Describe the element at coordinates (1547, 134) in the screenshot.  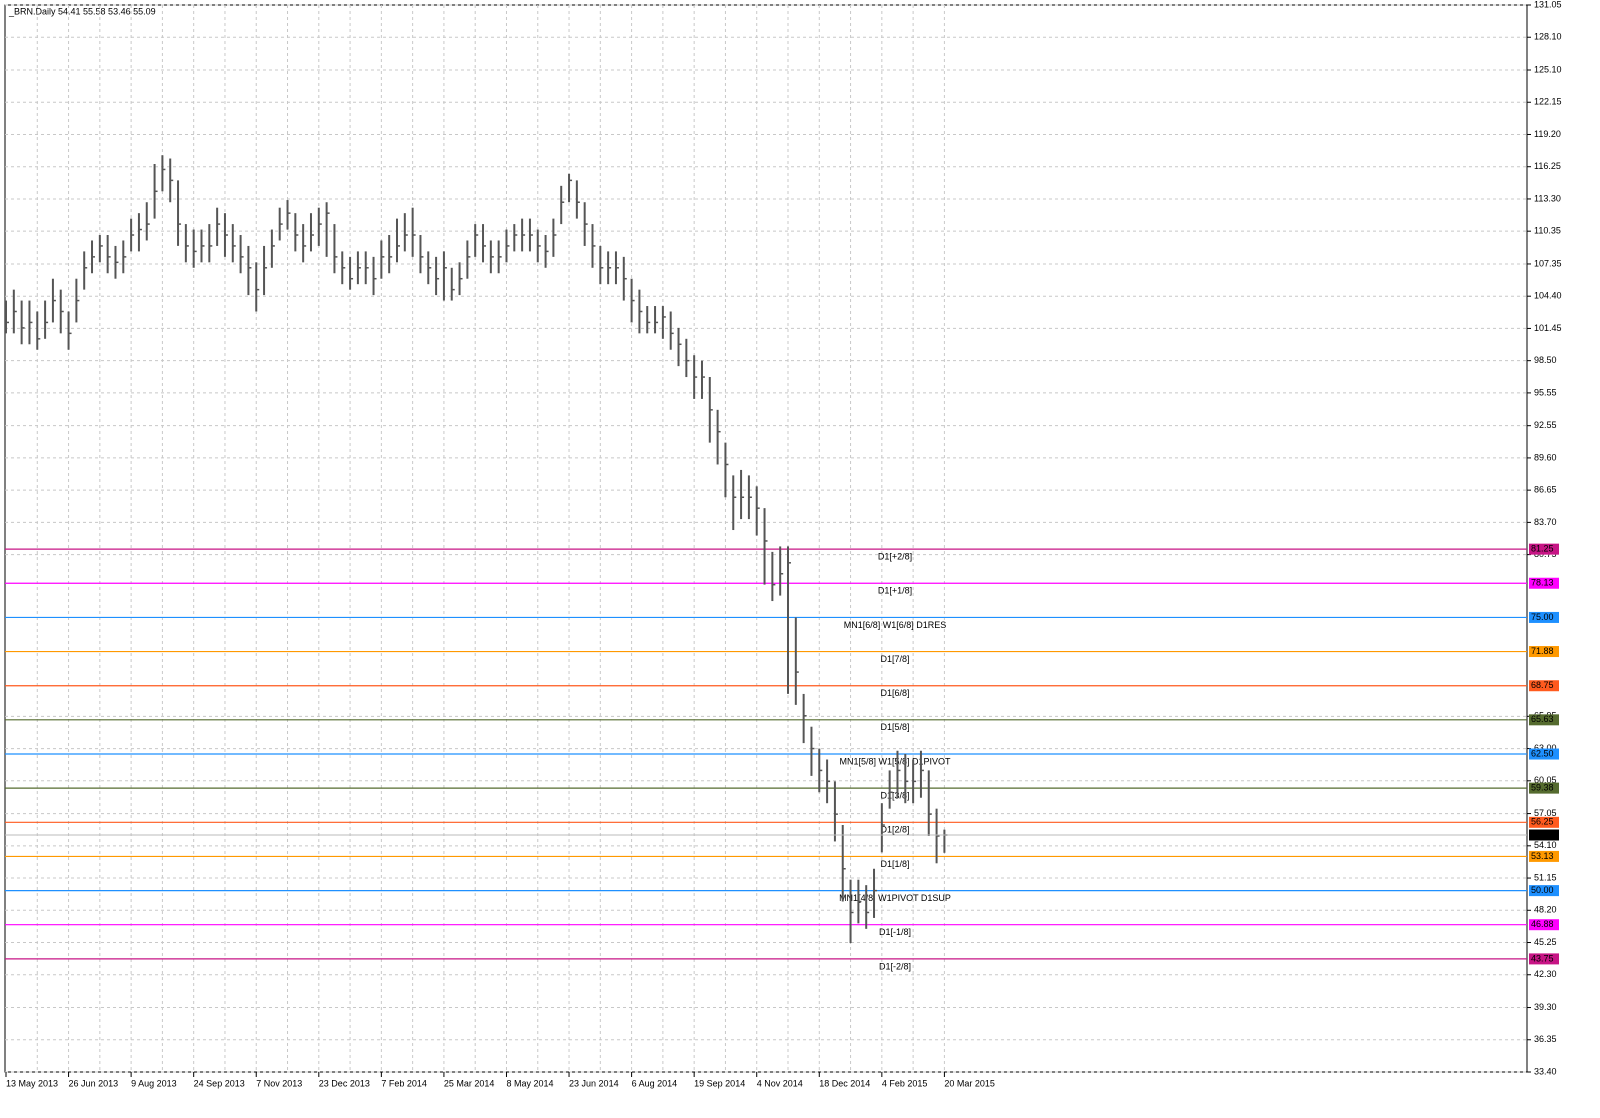
I see `y-tick-label: 119.20` at that location.